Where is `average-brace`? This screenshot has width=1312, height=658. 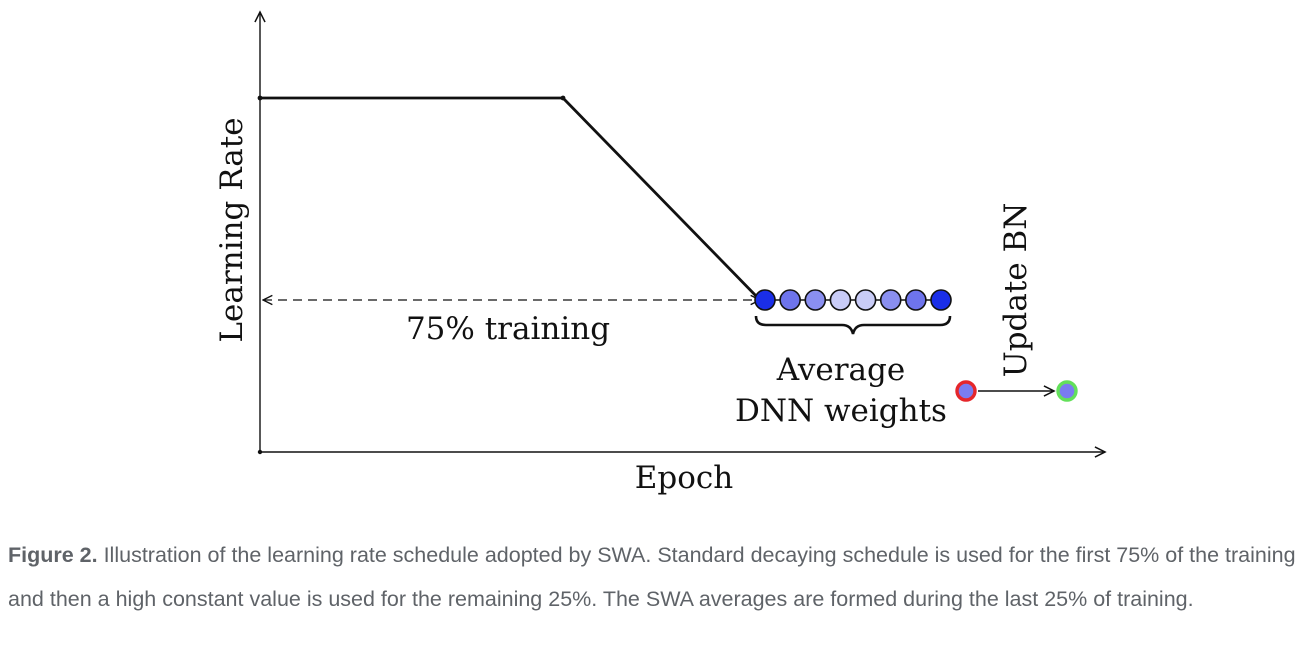
average-brace is located at coordinates (853, 325).